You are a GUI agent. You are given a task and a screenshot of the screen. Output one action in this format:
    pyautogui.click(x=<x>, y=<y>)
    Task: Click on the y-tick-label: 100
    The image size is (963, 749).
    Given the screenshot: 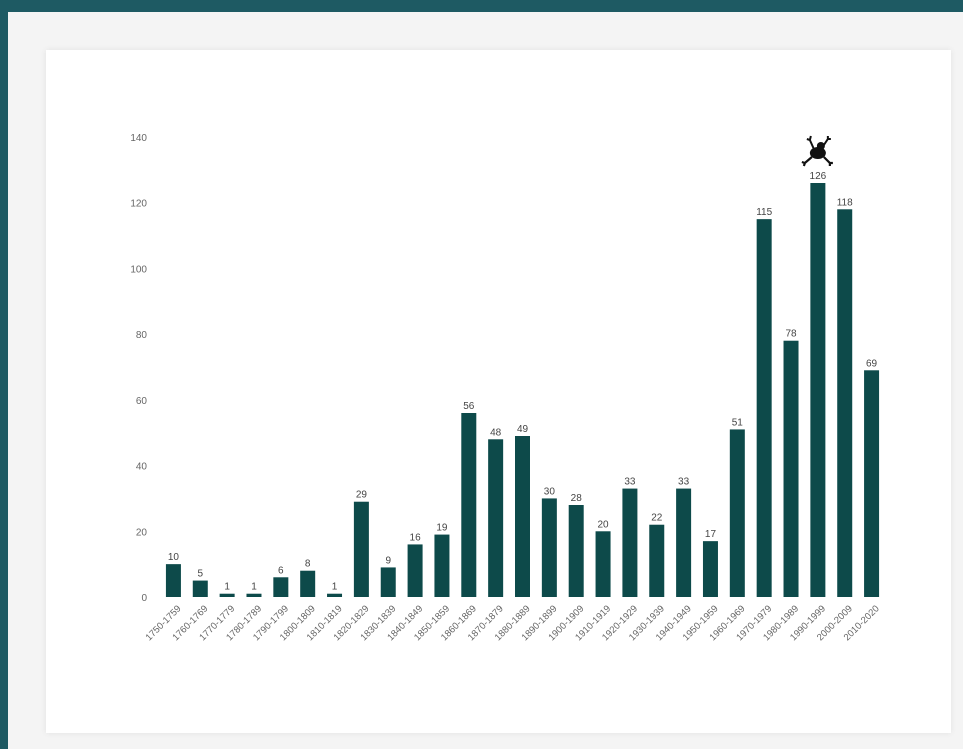 What is the action you would take?
    pyautogui.click(x=138, y=269)
    